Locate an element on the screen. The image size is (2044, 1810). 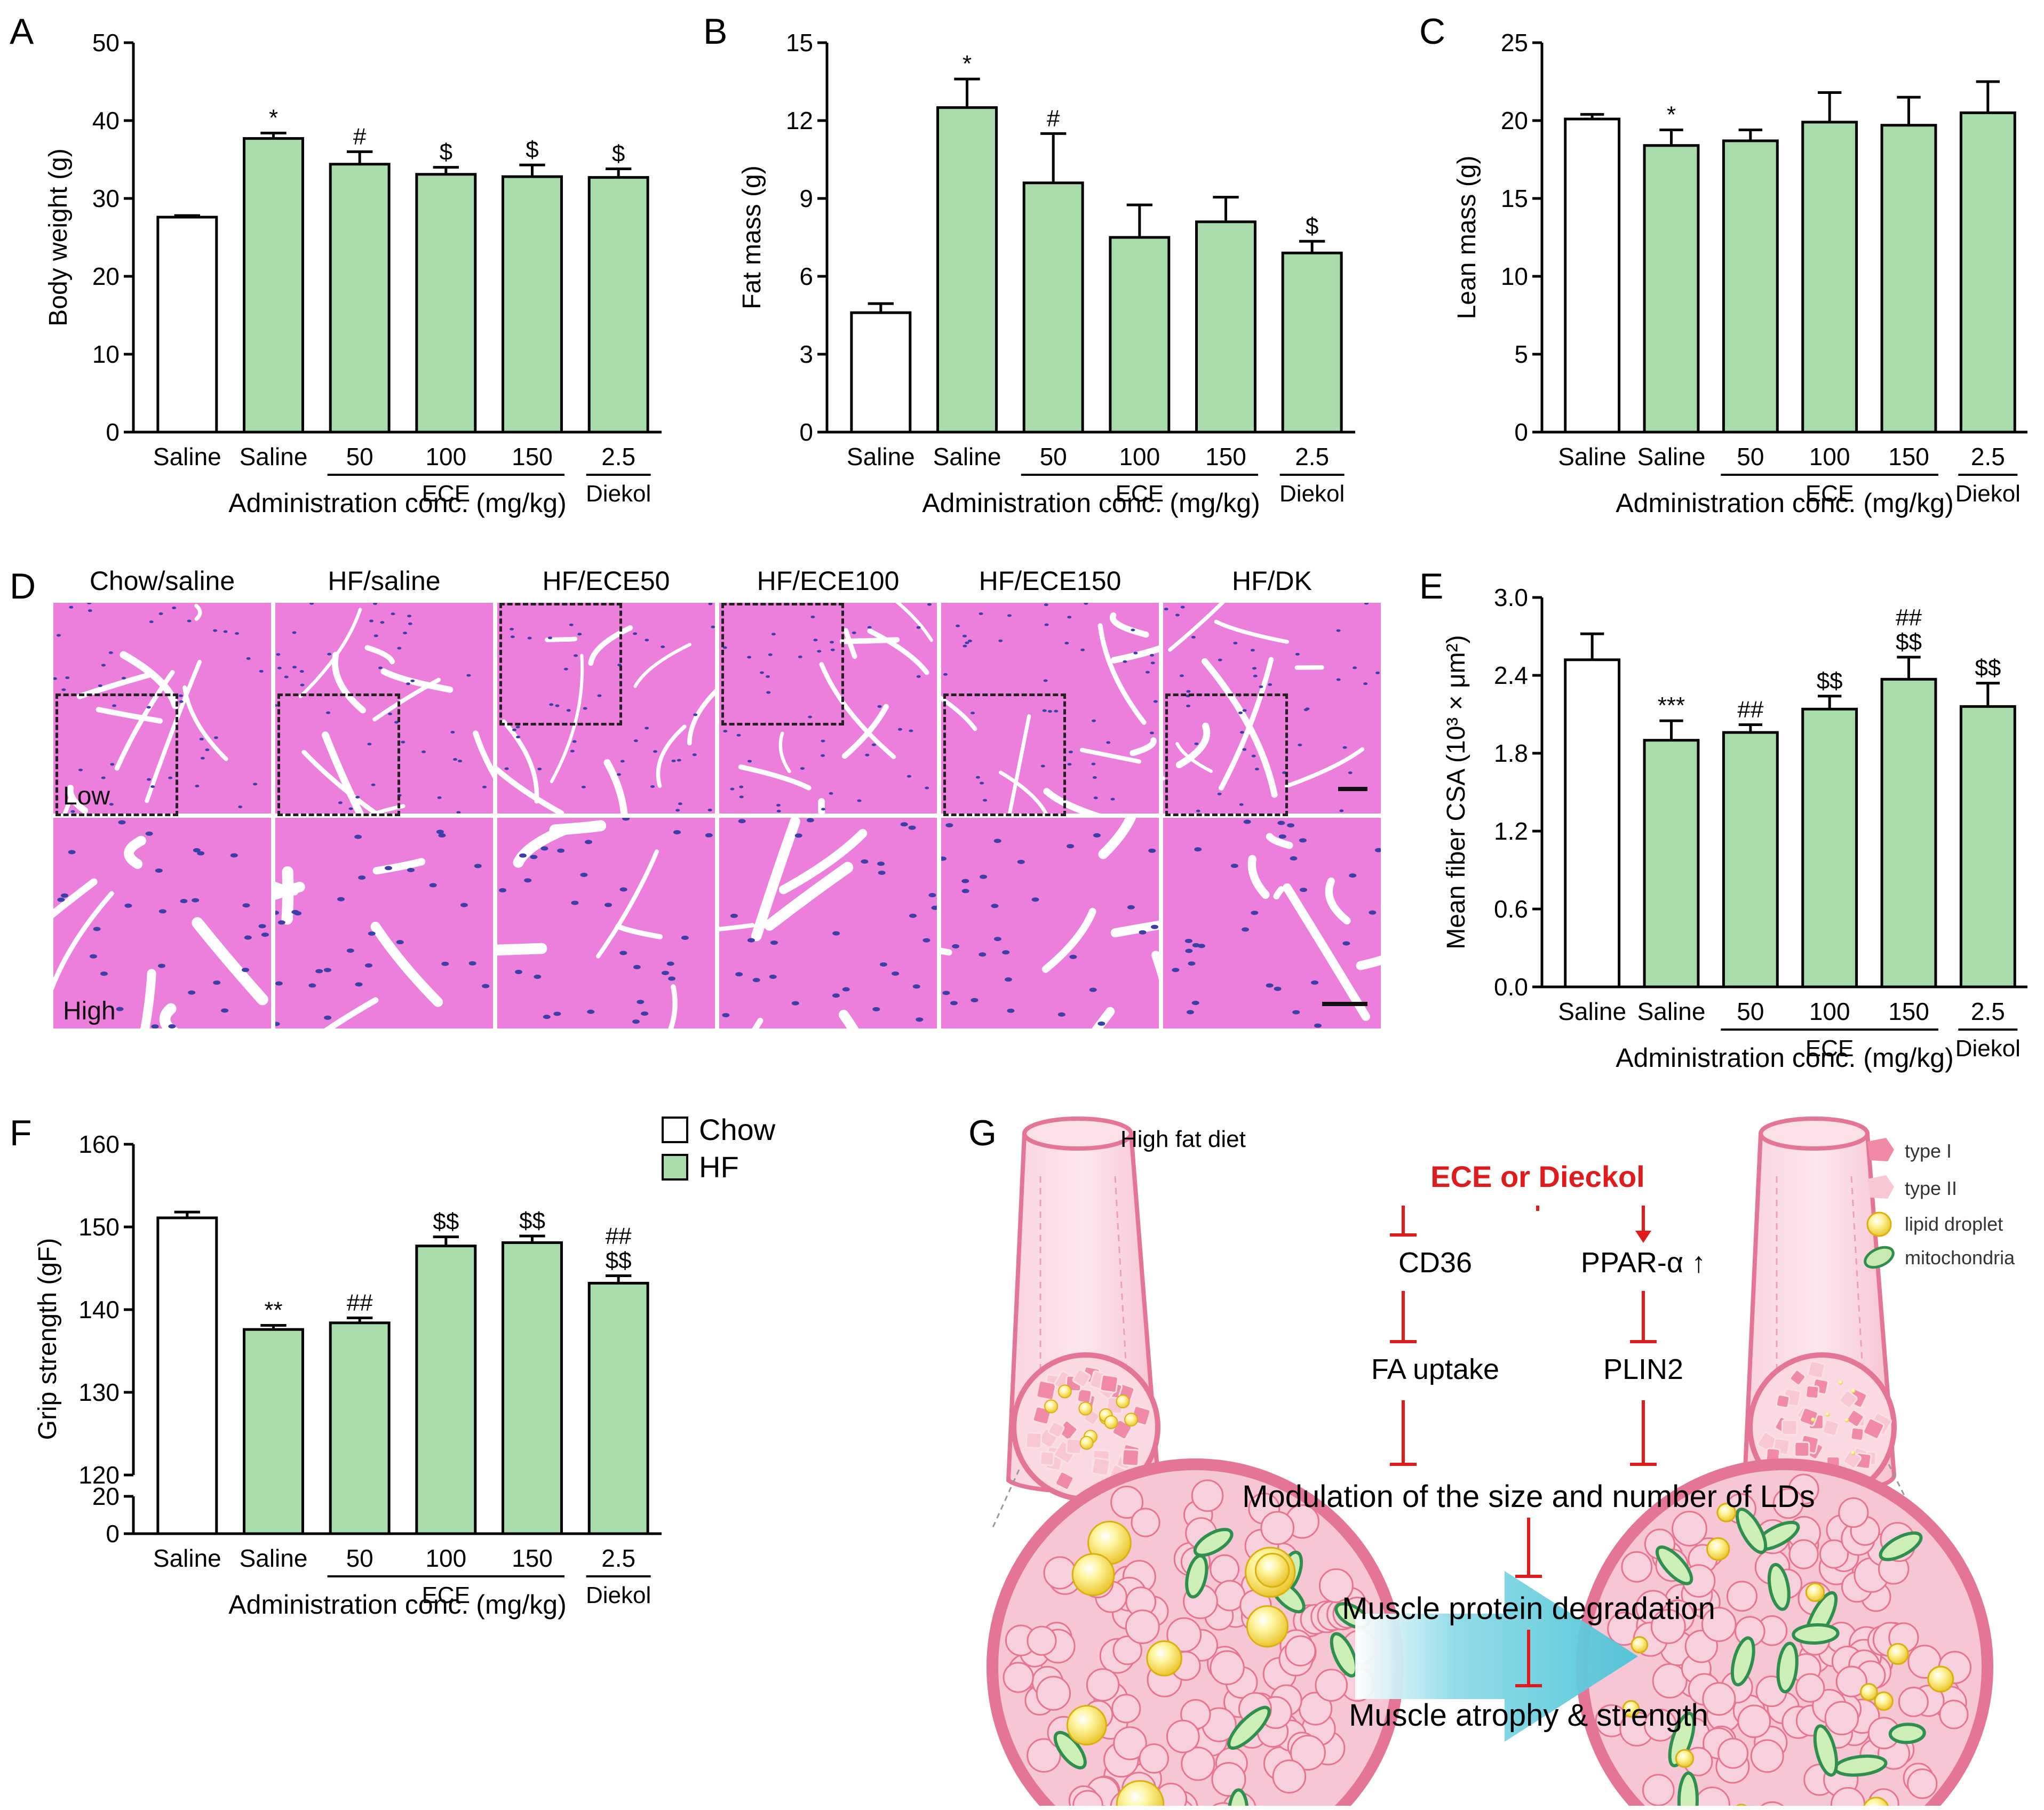
ece-group-label: ECE is located at coordinates (446, 494).